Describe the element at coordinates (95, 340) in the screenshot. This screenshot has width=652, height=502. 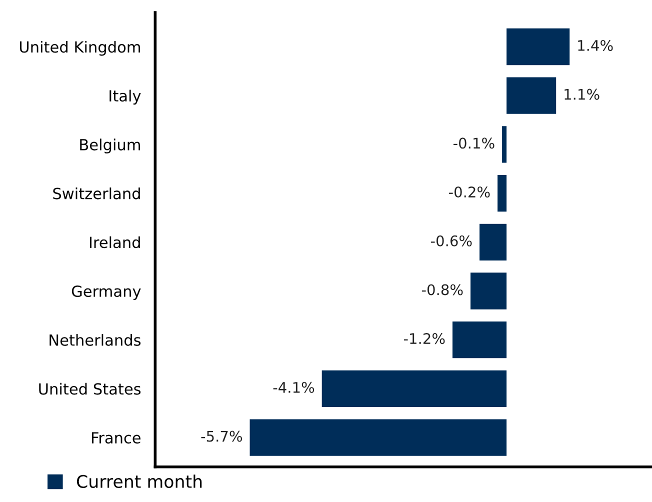
I see `y-tick-label: Netherlands` at that location.